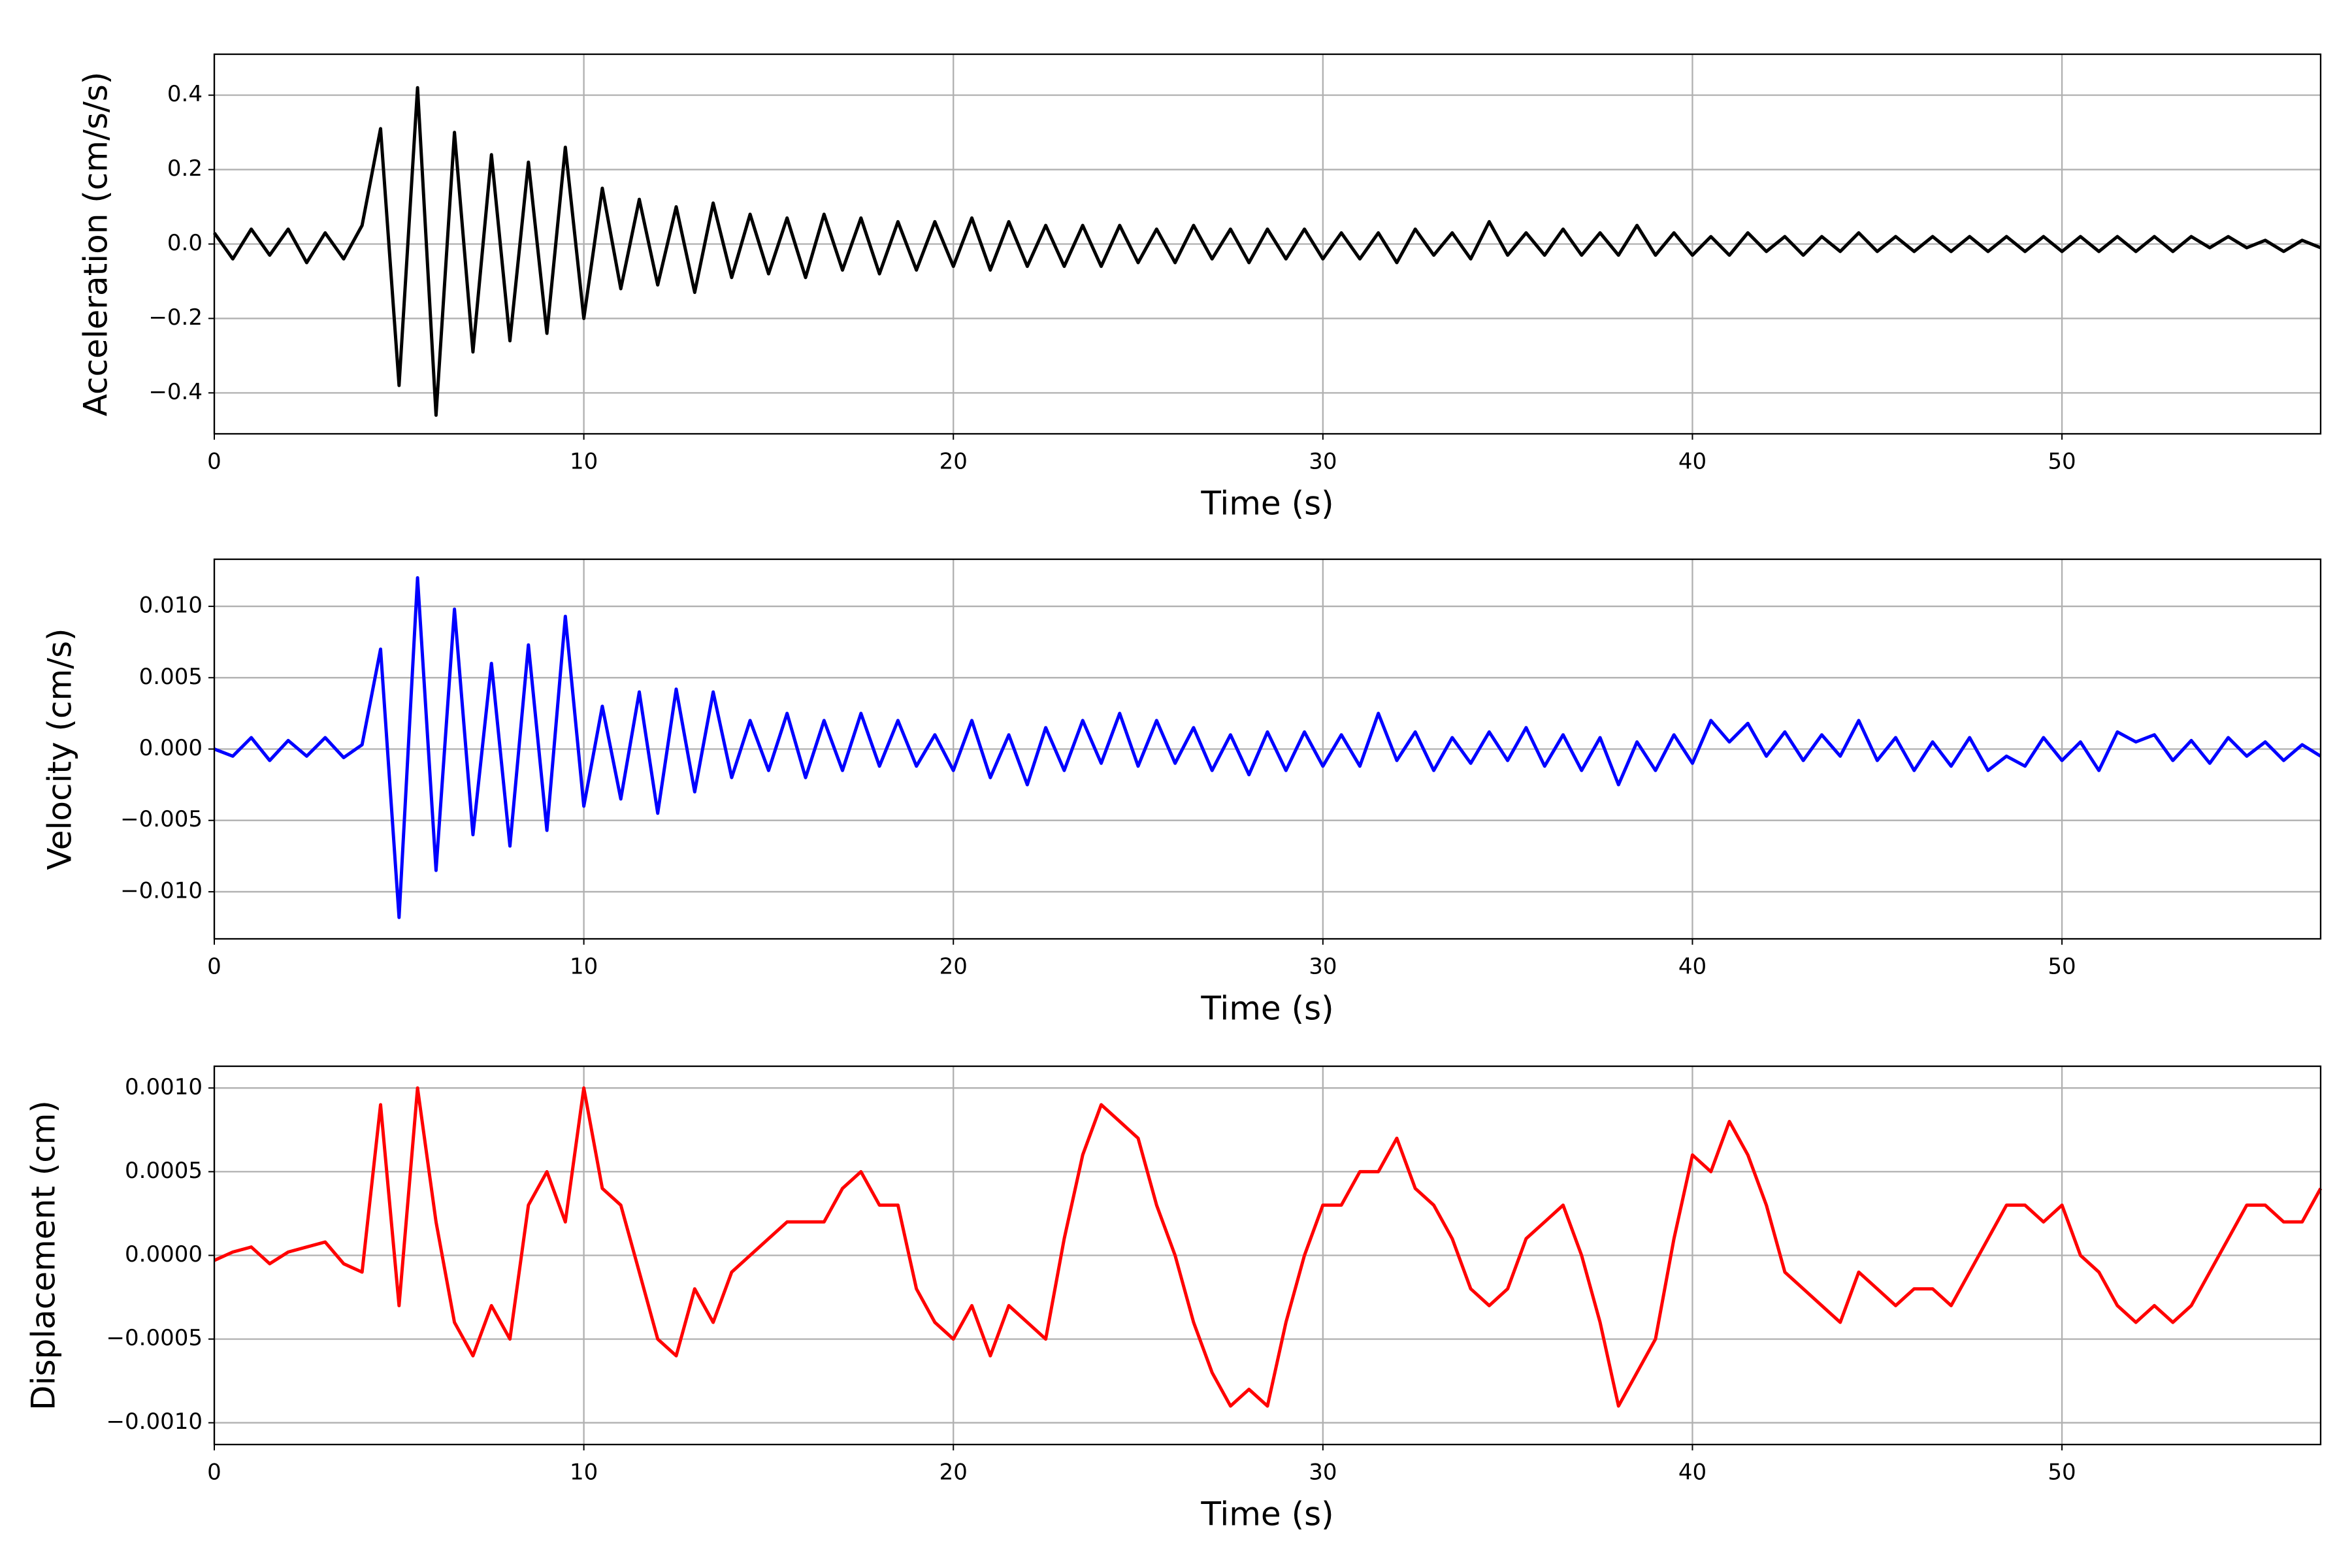 This screenshot has width=2352, height=1568. What do you see at coordinates (60, 749) in the screenshot?
I see `y-axis-label: Velocity (cm/s)` at bounding box center [60, 749].